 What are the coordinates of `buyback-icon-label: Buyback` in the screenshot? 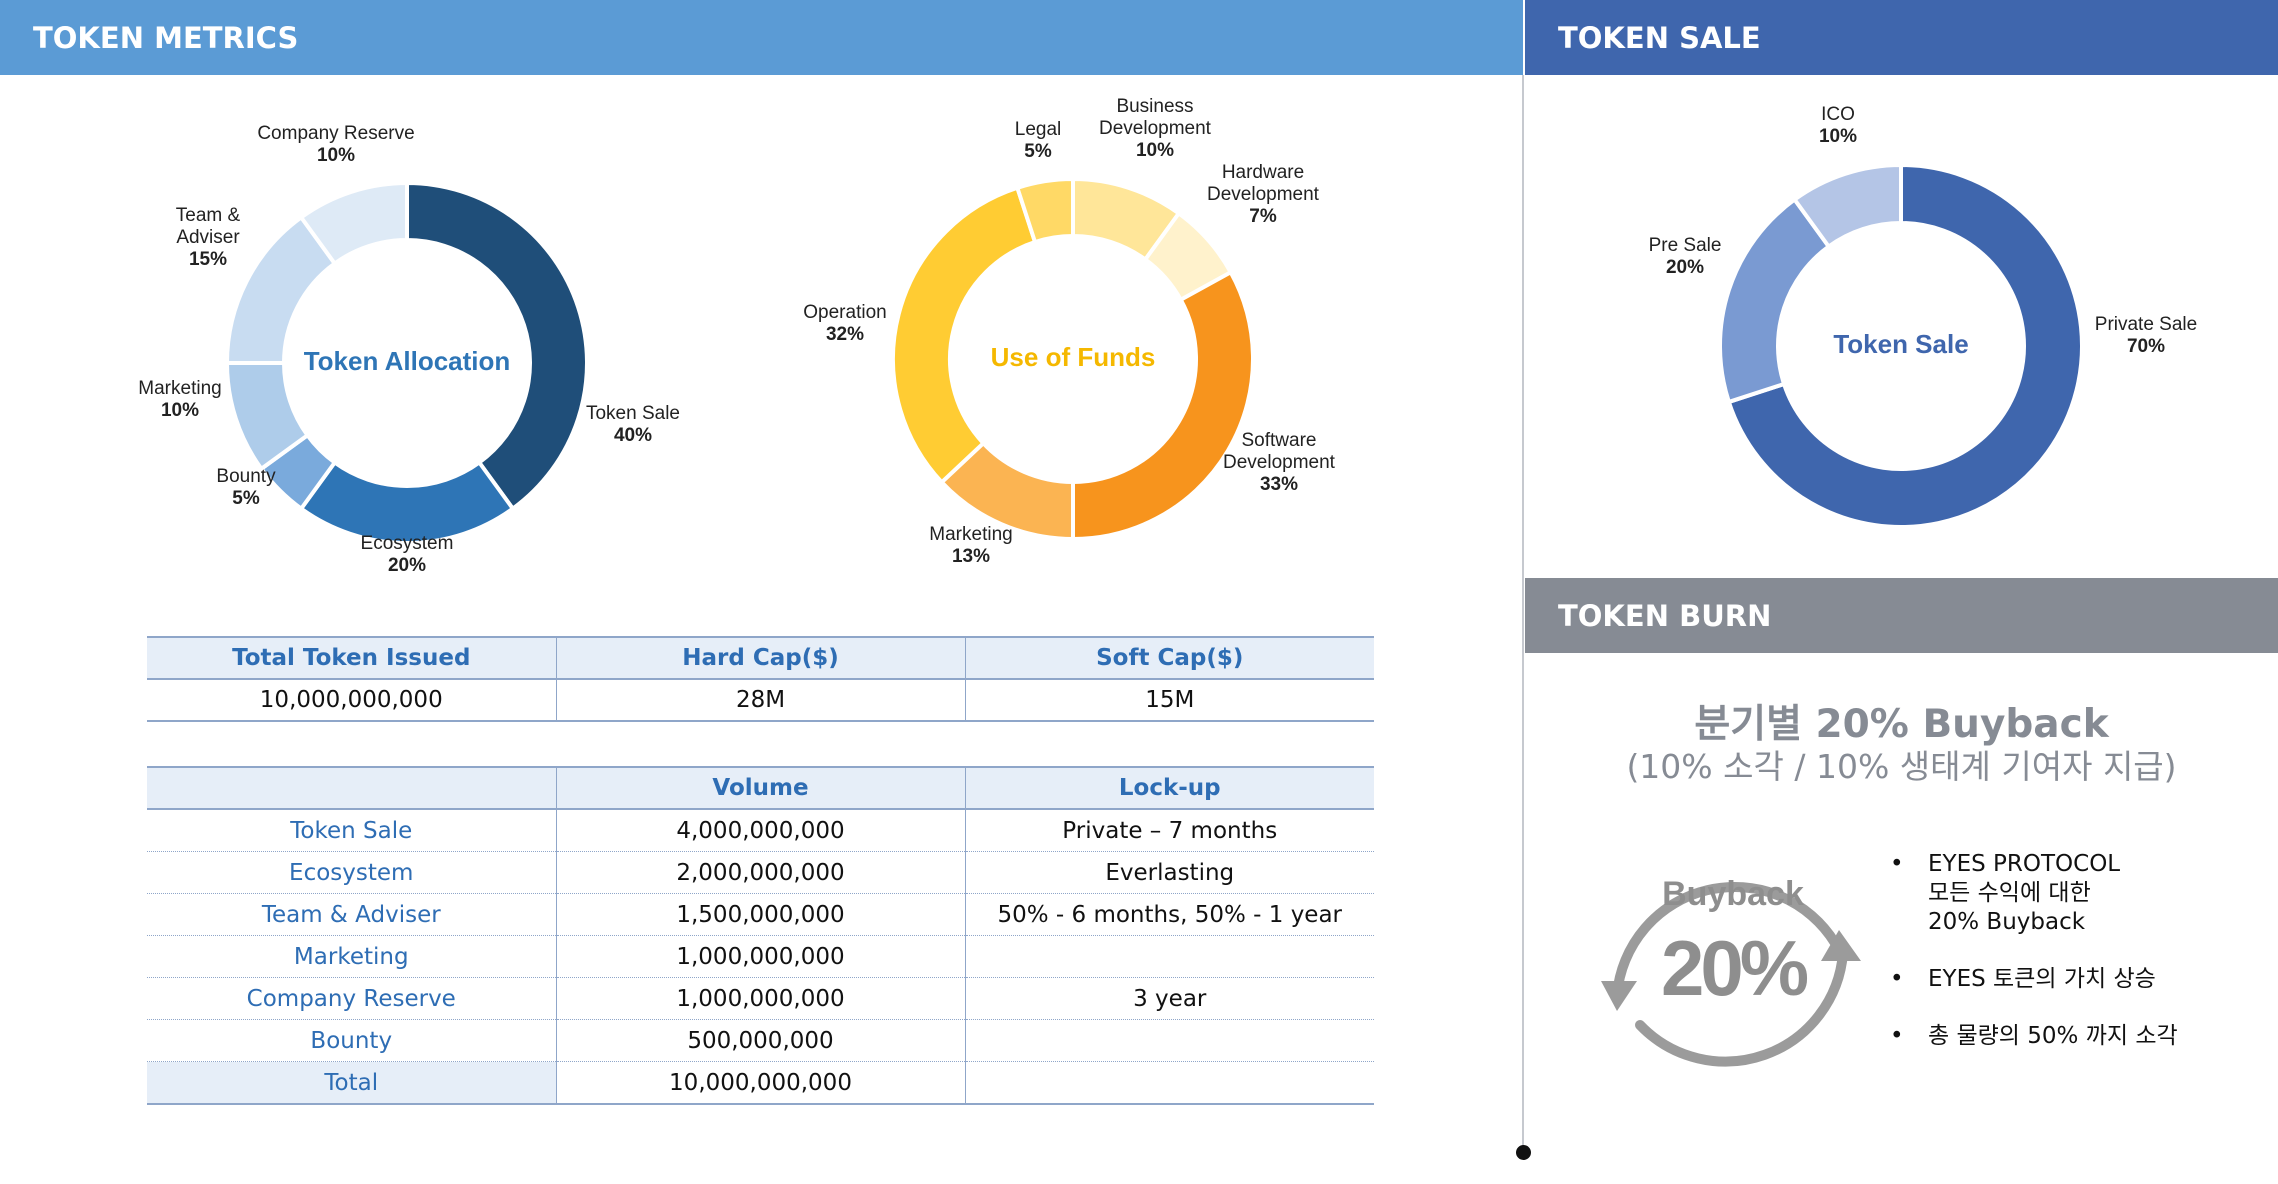 It's located at (1733, 894).